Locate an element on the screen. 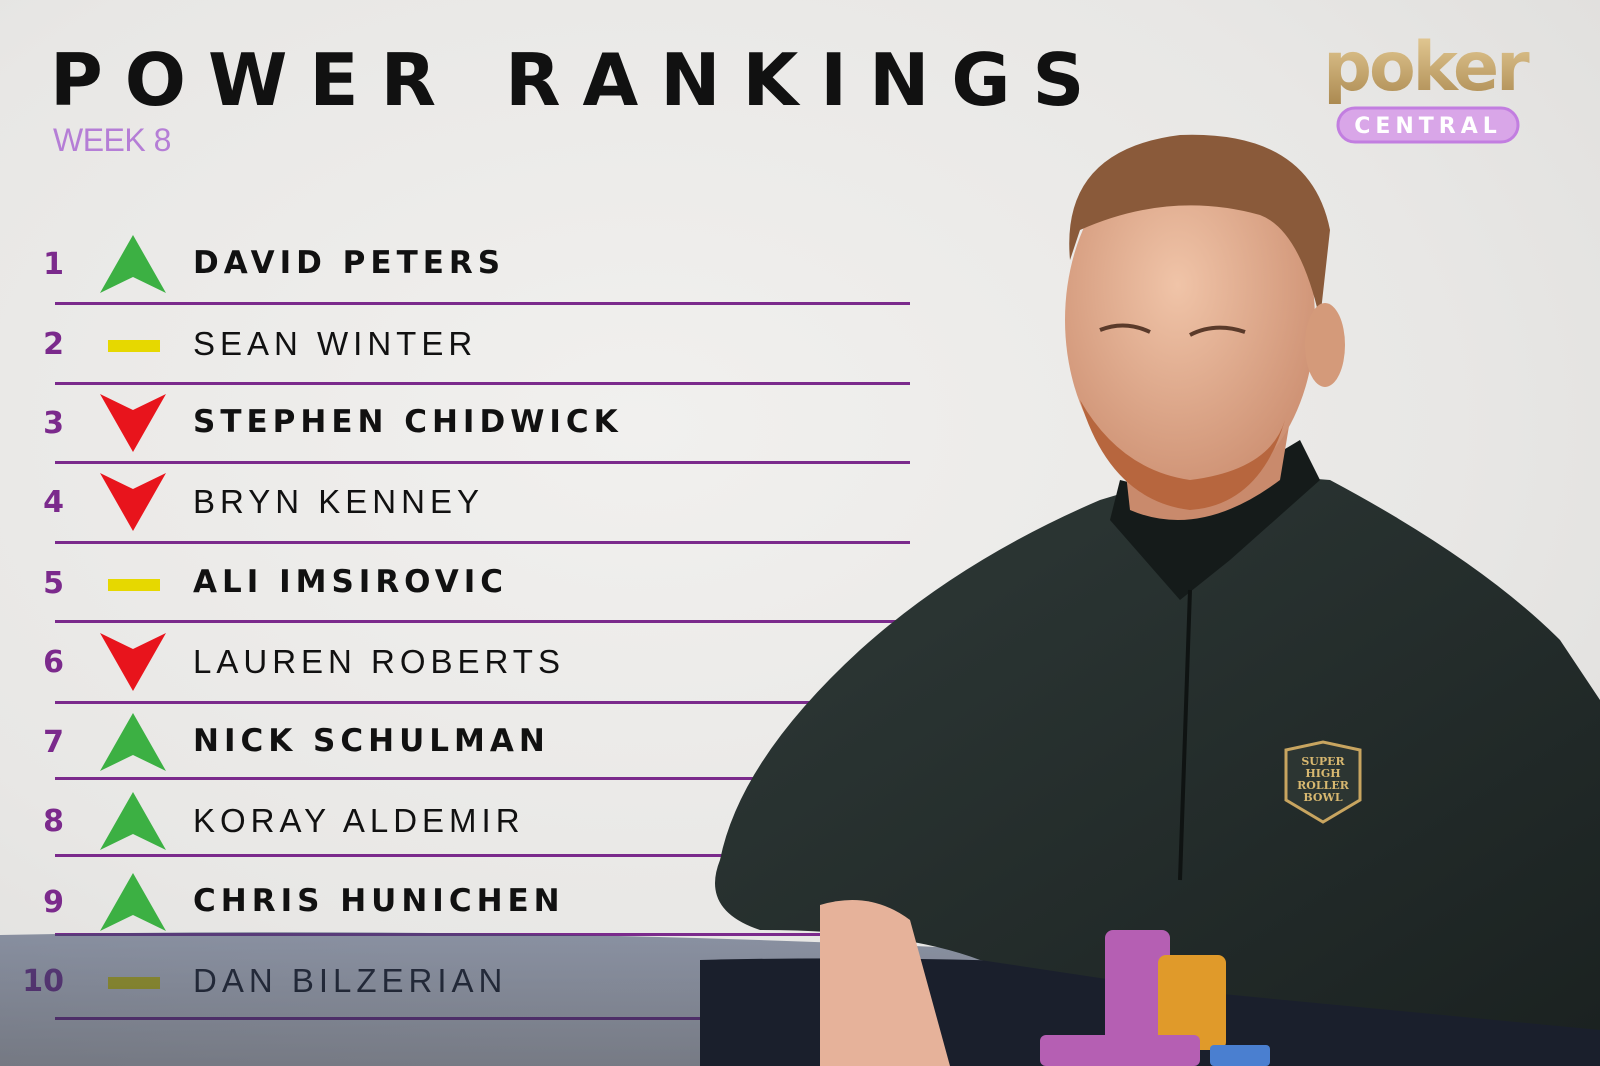 This screenshot has width=1600, height=1066. player-name: DAN BILZERIAN is located at coordinates (350, 980).